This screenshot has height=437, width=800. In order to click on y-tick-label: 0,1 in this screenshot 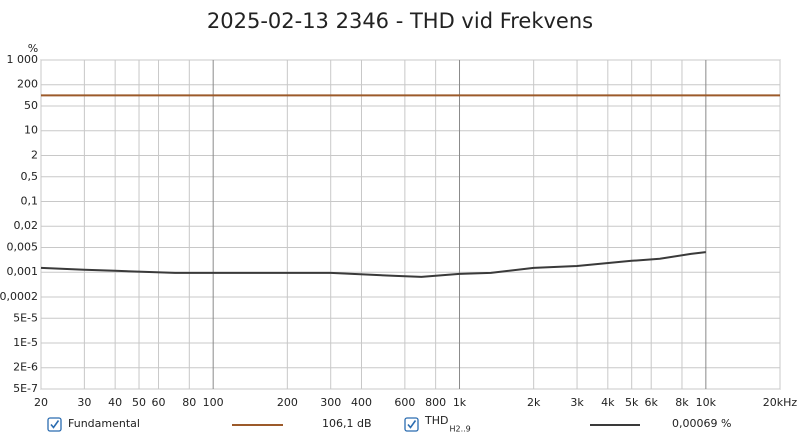, I will do `click(30, 200)`.